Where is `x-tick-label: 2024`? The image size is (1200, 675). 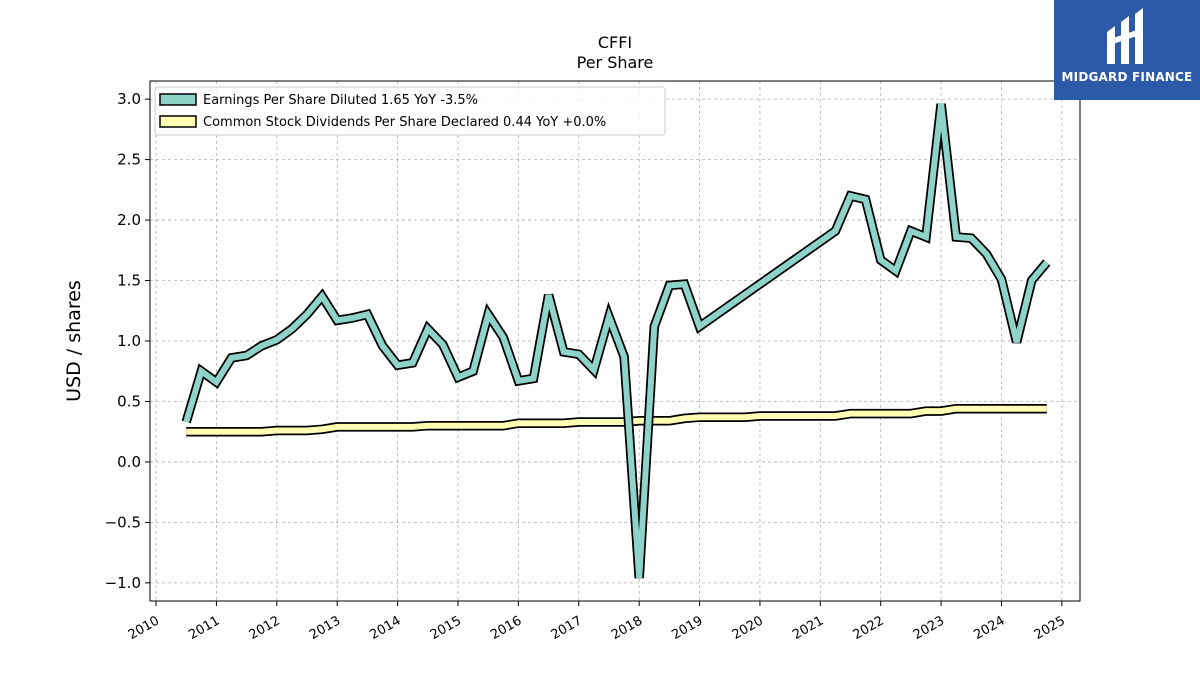
x-tick-label: 2024 is located at coordinates (989, 628).